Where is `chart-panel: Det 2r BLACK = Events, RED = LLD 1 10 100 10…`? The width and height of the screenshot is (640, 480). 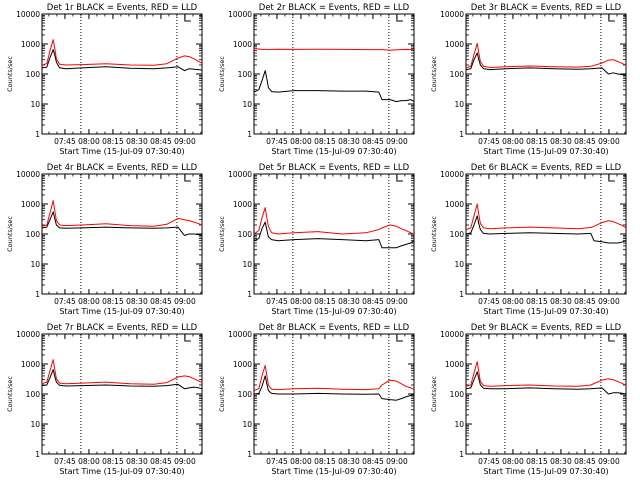 chart-panel: Det 2r BLACK = Events, RED = LLD 1 10 100 10… is located at coordinates (316, 79).